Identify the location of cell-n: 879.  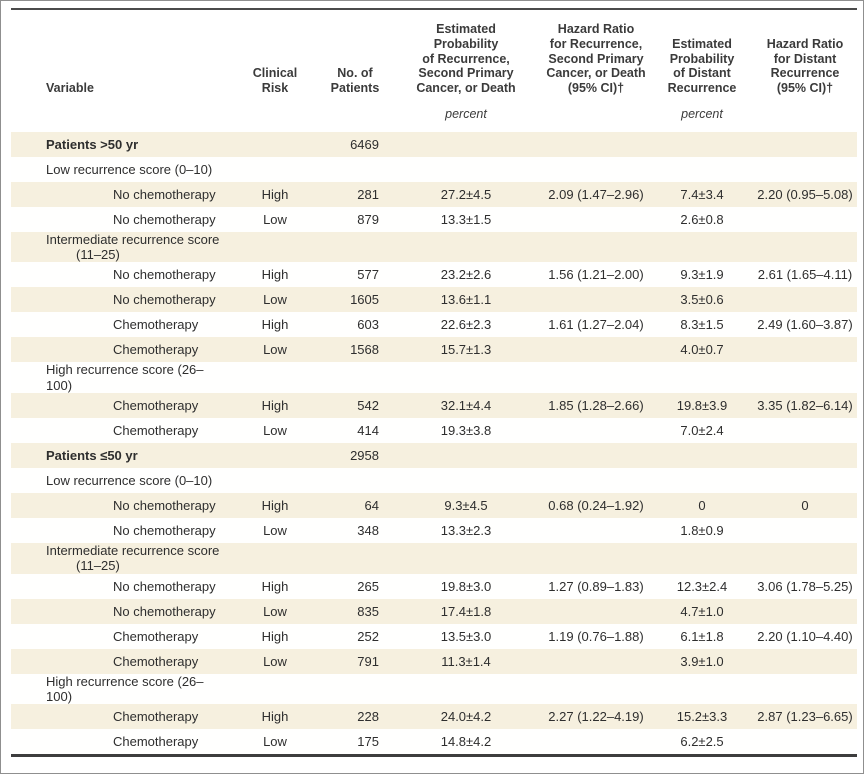
(368, 219).